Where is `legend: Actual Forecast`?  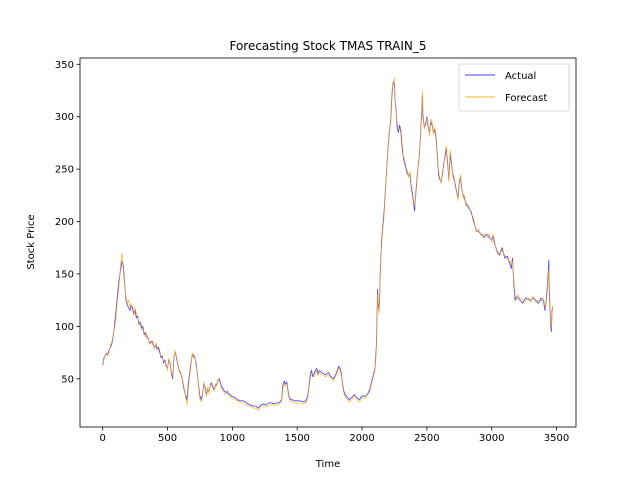 legend: Actual Forecast is located at coordinates (514, 87).